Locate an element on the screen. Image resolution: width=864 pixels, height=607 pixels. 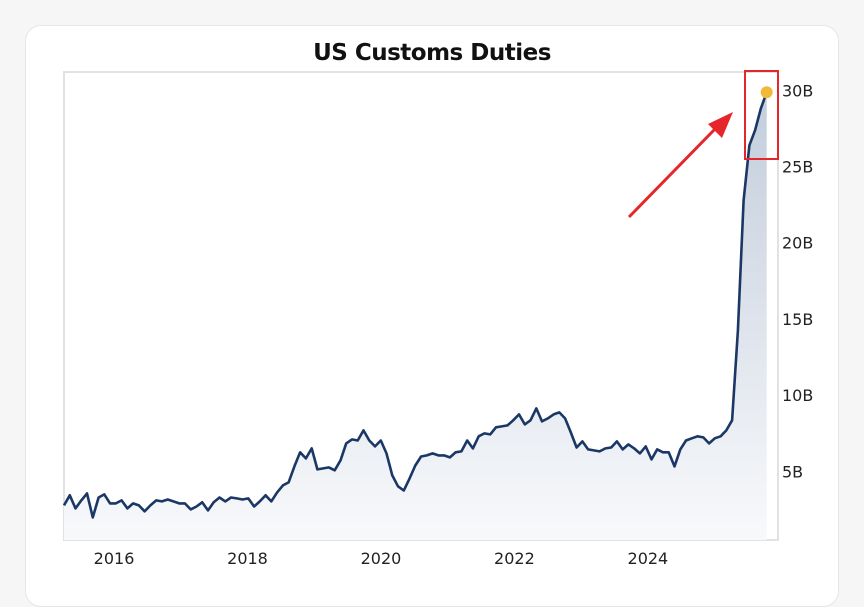
y-tick-label: 10B is located at coordinates (797, 395).